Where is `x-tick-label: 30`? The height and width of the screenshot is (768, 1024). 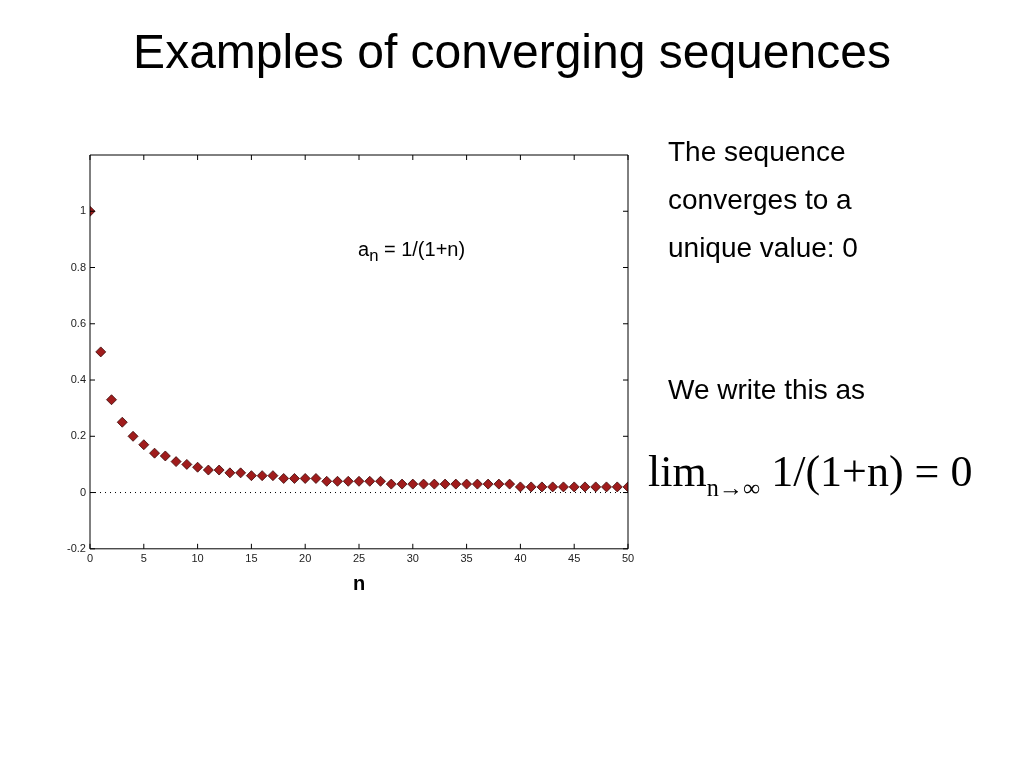
x-tick-label: 30 is located at coordinates (412, 558).